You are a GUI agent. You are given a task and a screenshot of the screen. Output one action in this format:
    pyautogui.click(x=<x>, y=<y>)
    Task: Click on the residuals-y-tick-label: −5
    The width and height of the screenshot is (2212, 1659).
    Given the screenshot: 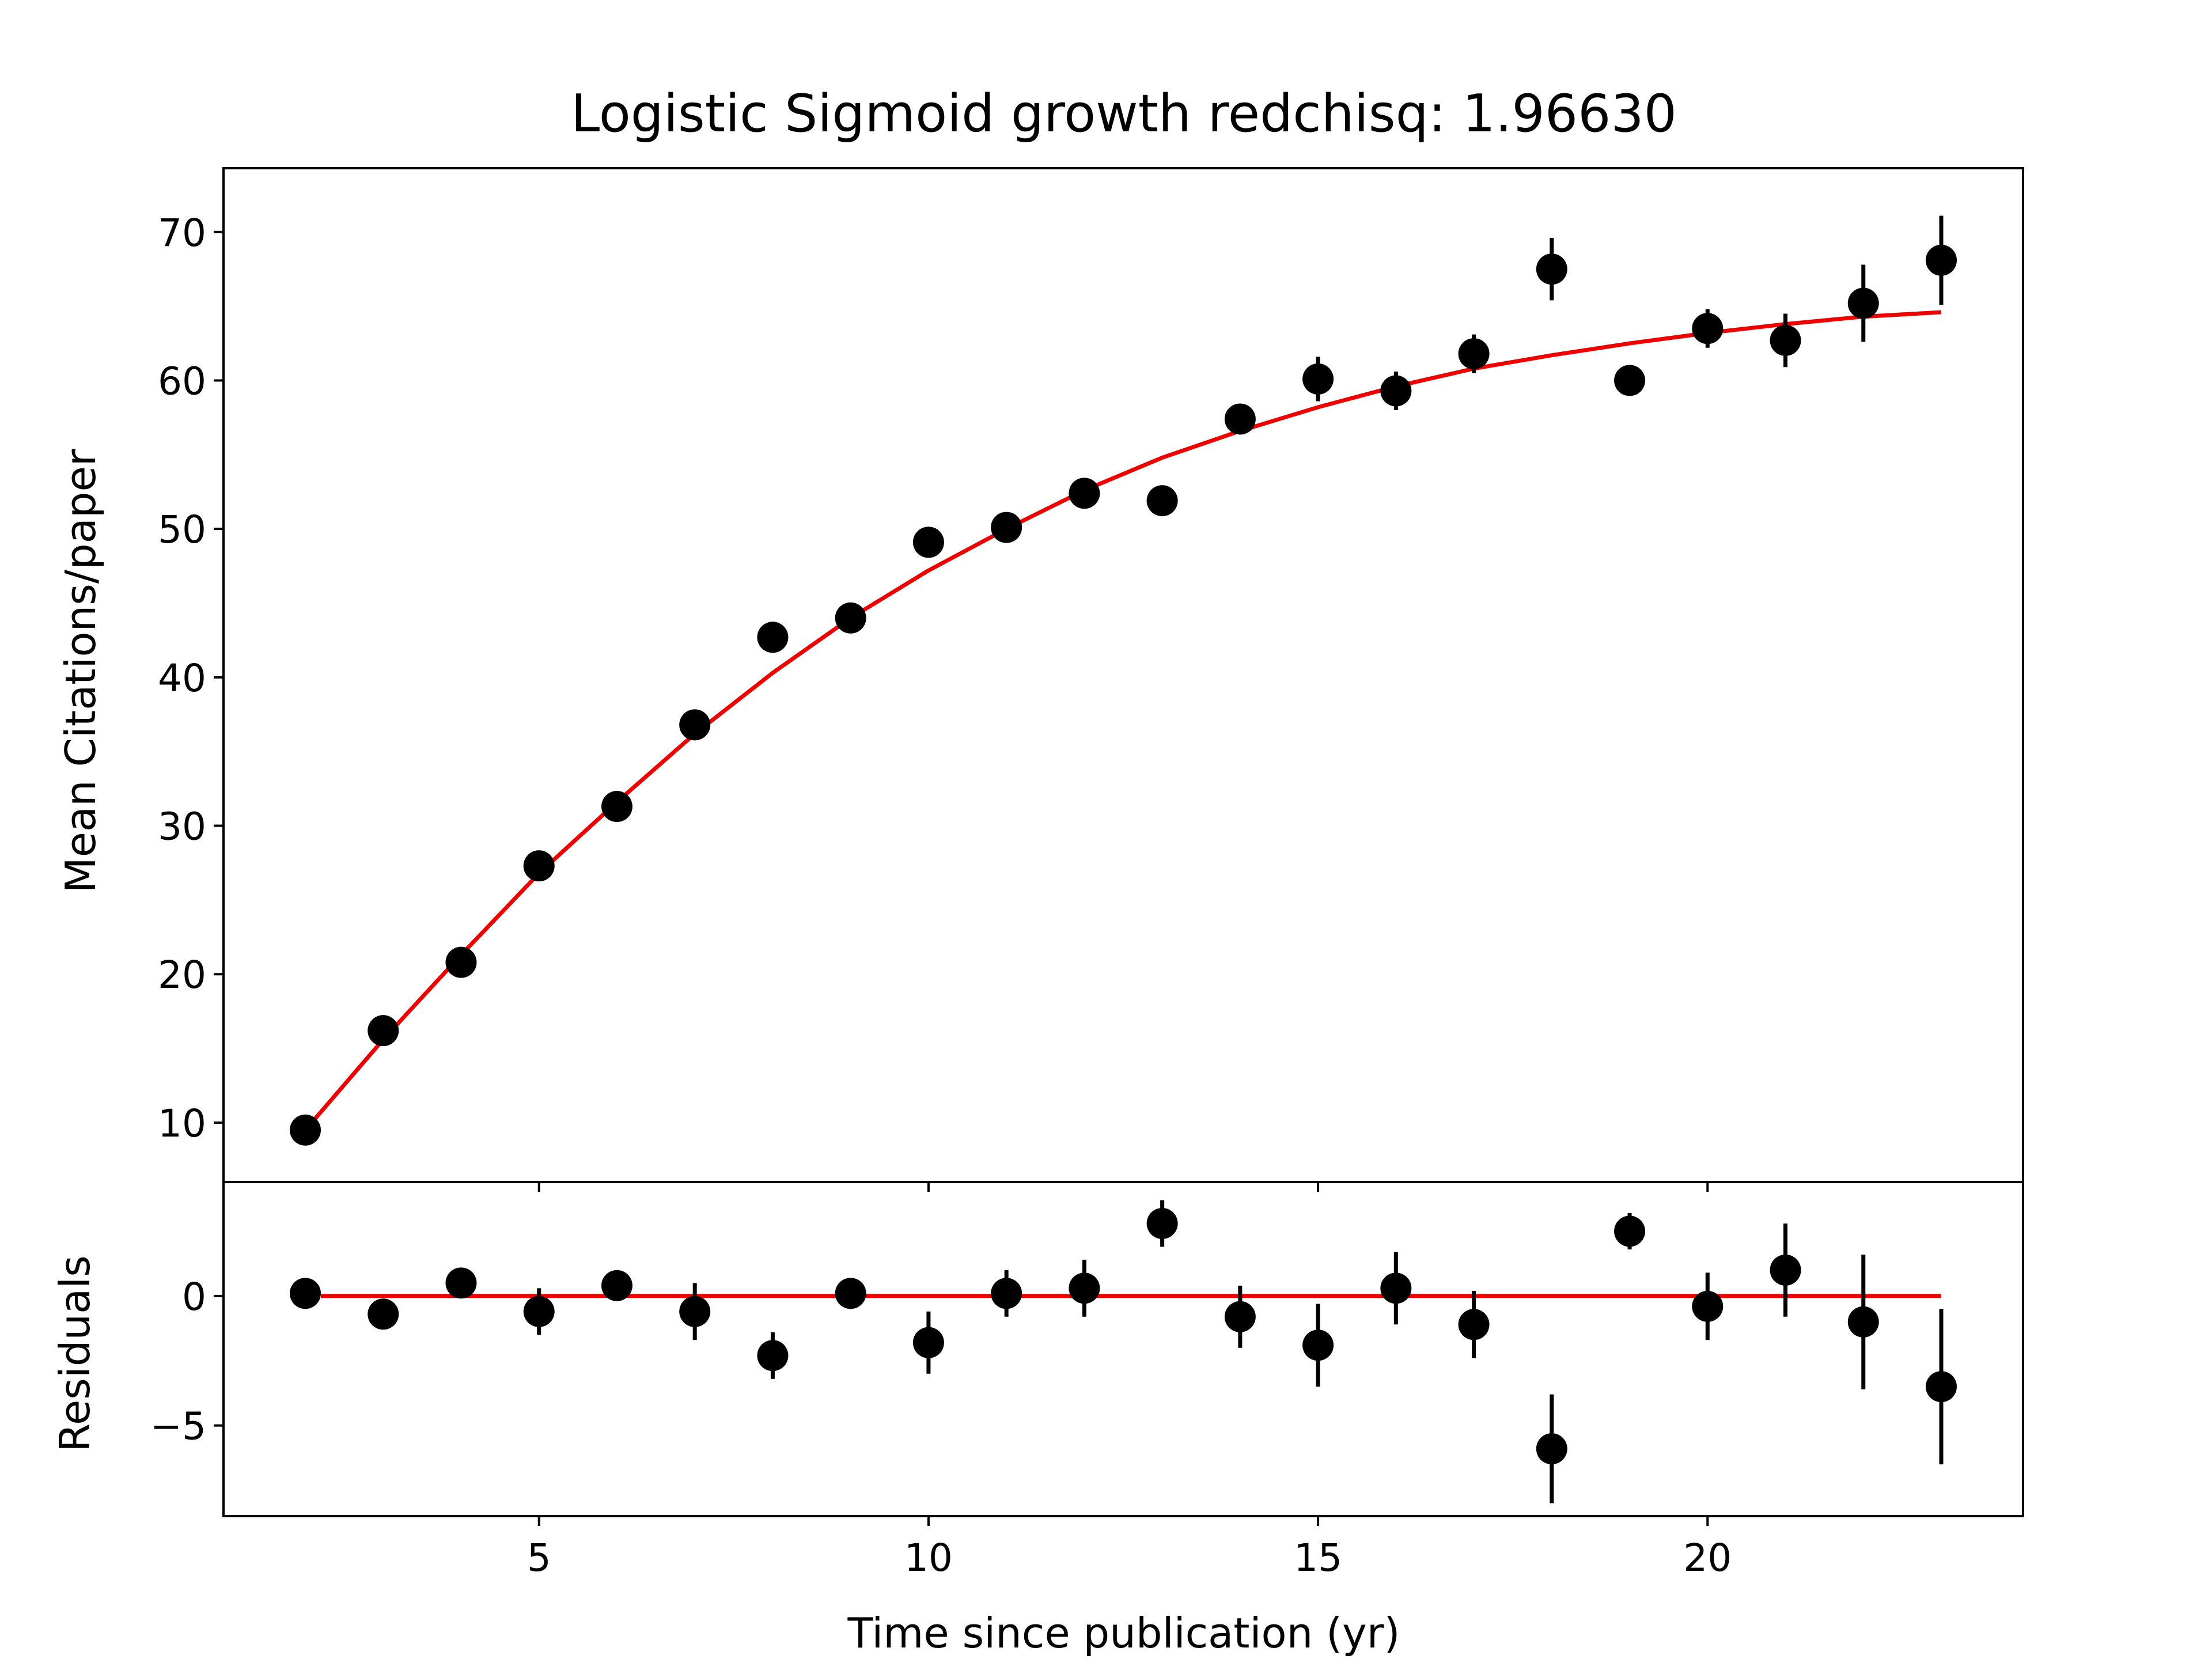 What is the action you would take?
    pyautogui.click(x=178, y=1426)
    